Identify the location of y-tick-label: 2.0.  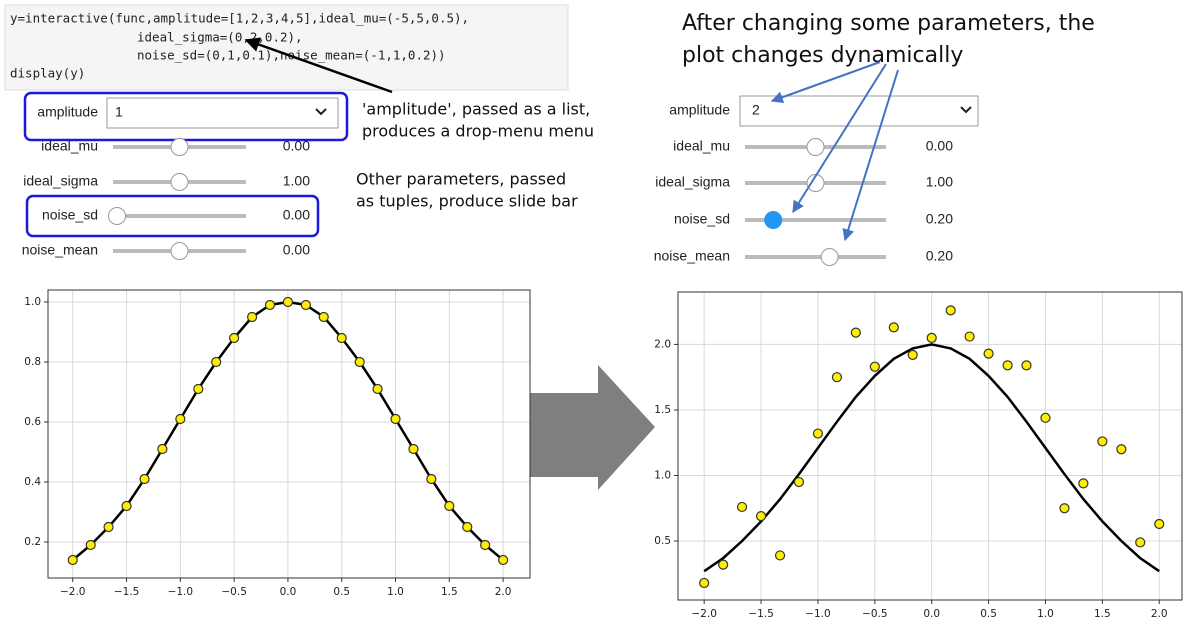
(662, 344).